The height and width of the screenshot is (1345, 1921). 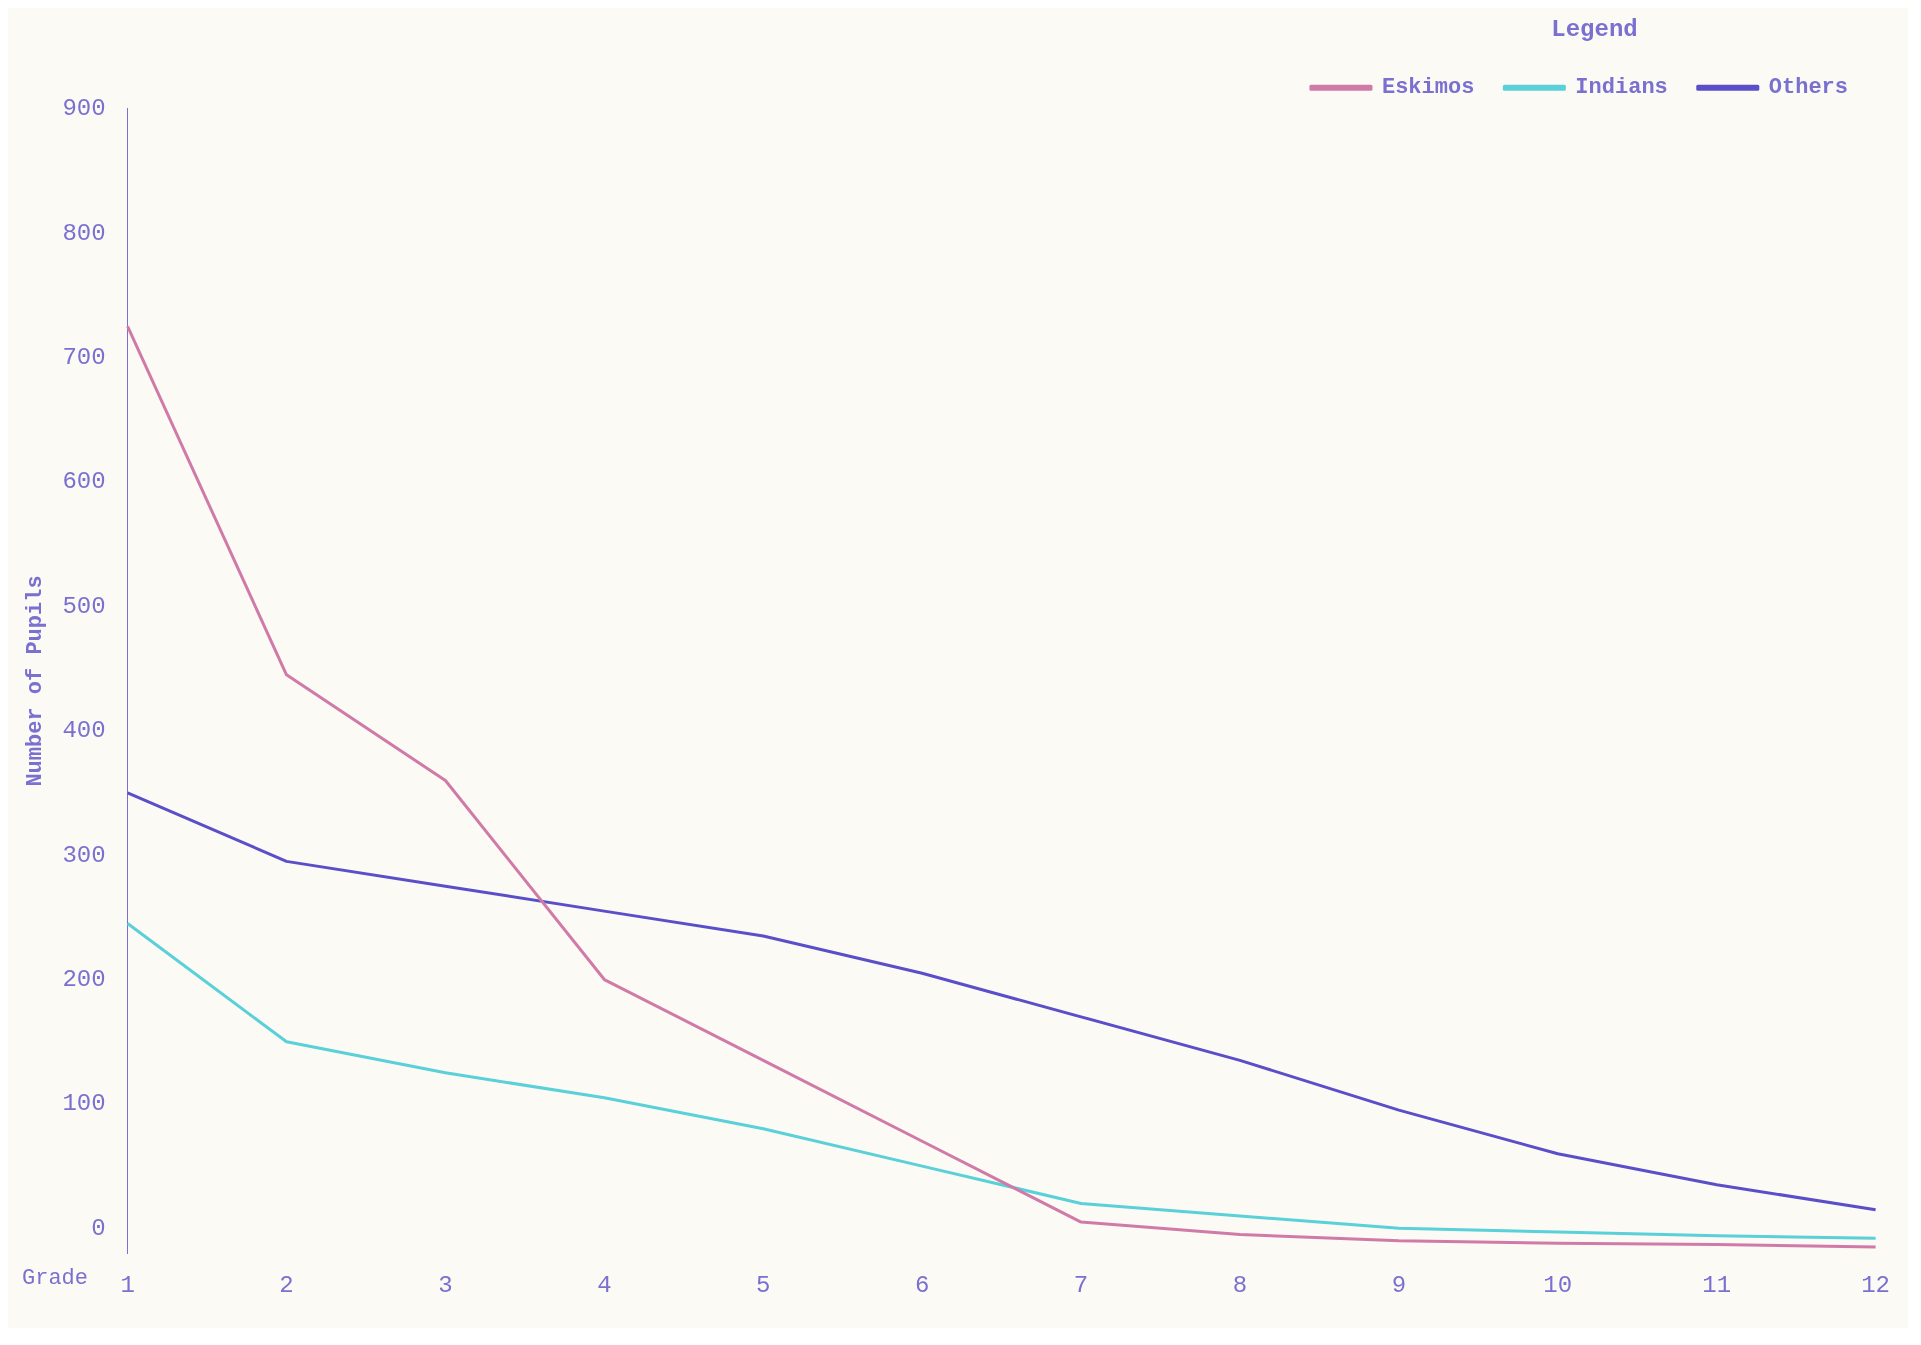 What do you see at coordinates (286, 1285) in the screenshot?
I see `x-tick-label: 2` at bounding box center [286, 1285].